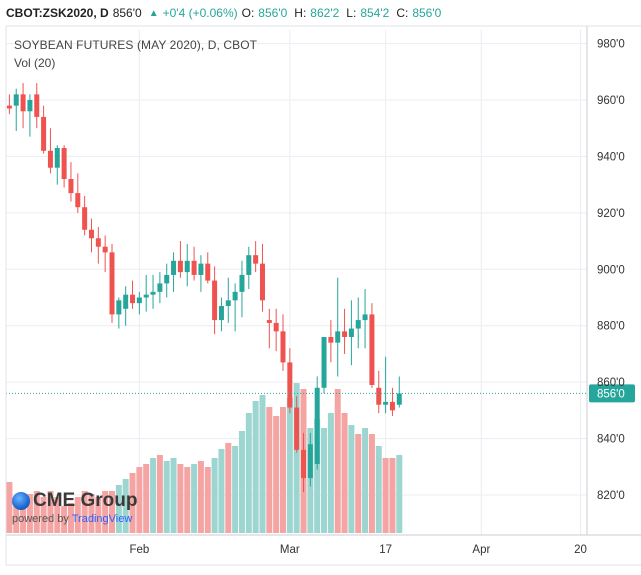  Describe the element at coordinates (40, 519) in the screenshot. I see `powered-by-text: powered by` at that location.